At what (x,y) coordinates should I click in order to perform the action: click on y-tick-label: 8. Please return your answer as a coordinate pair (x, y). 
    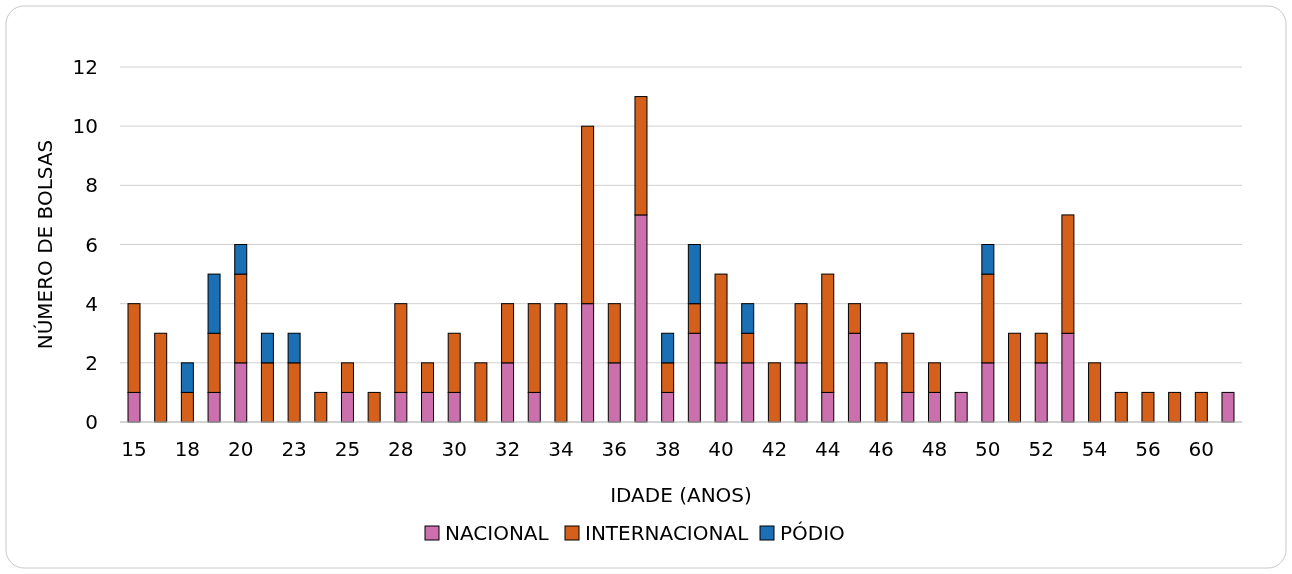
    Looking at the image, I should click on (91, 185).